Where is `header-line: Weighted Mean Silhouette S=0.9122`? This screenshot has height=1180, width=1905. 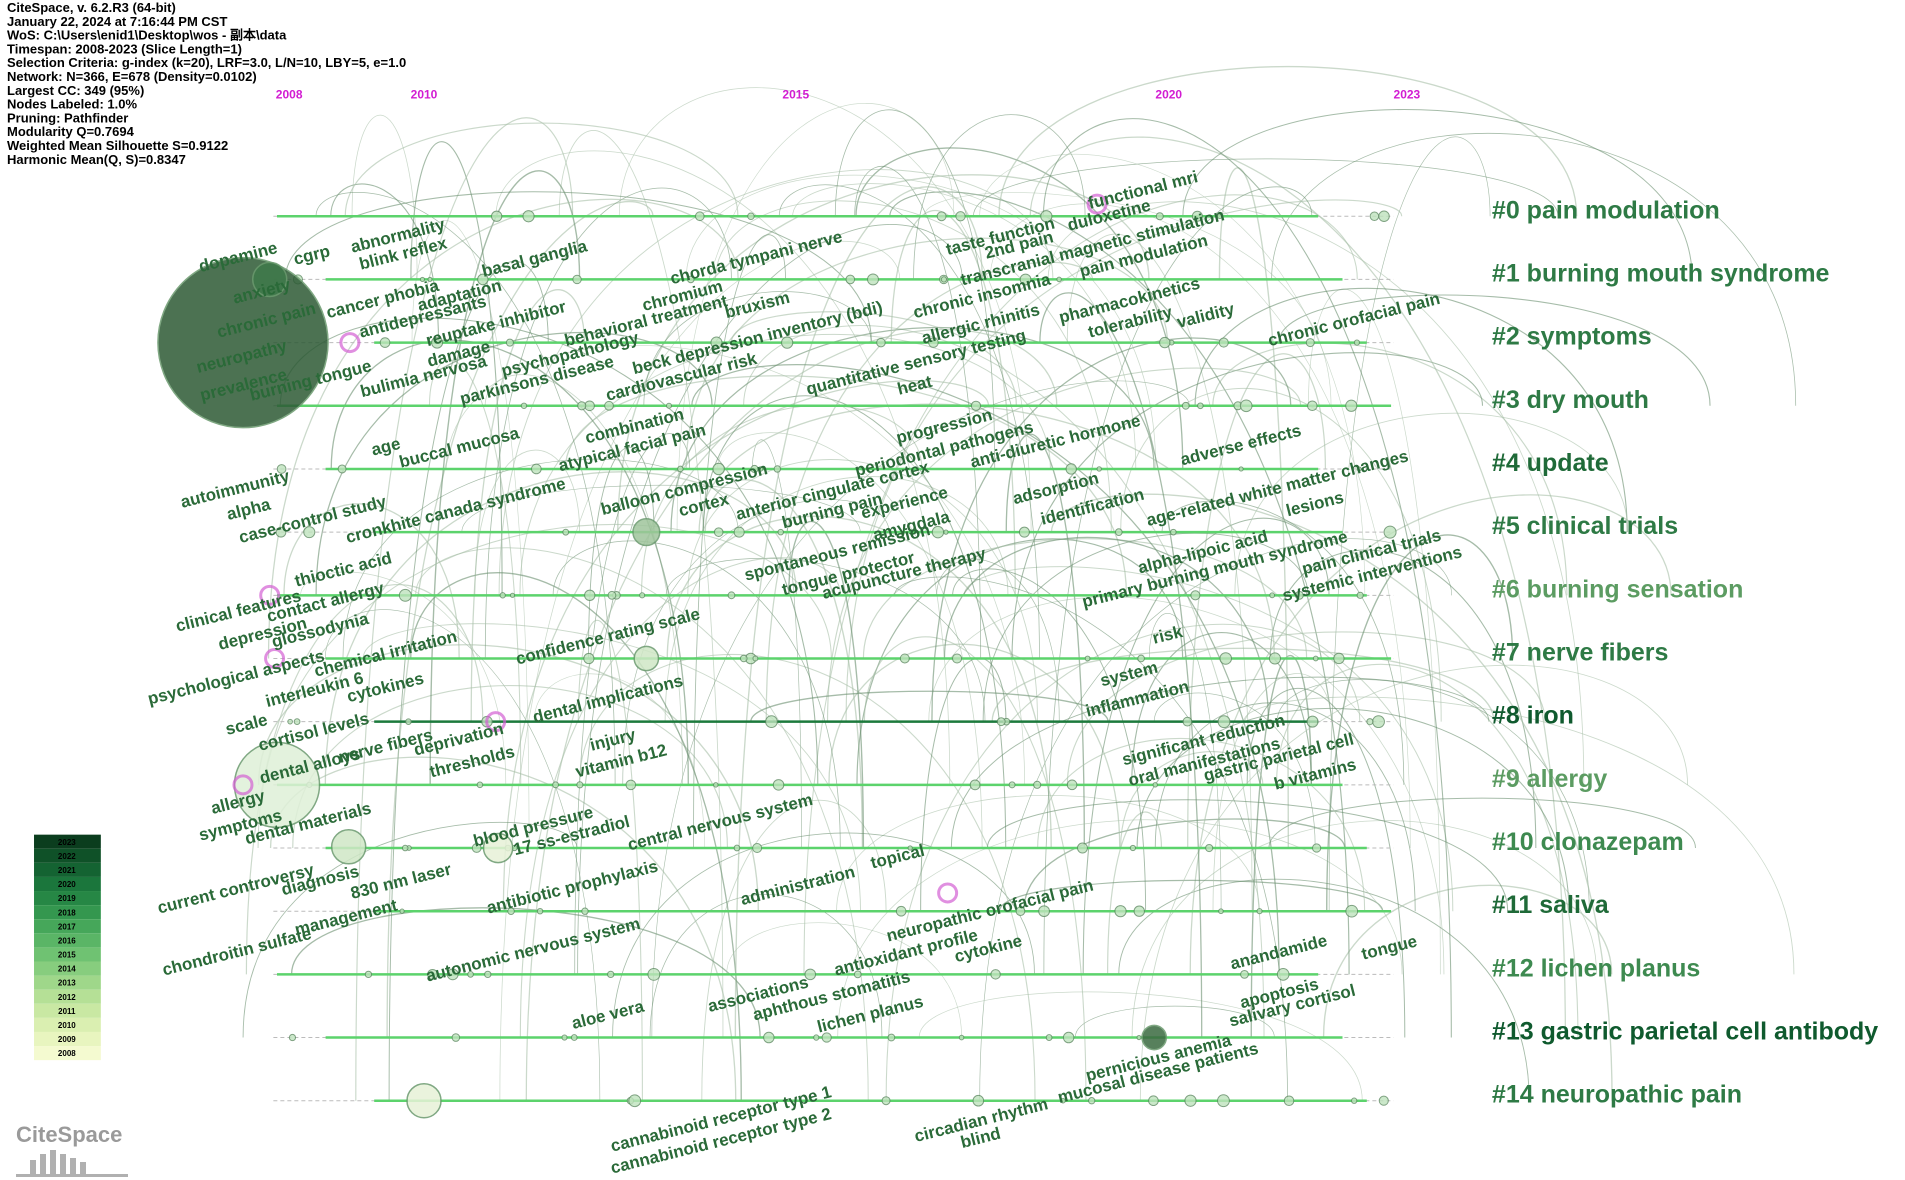
header-line: Weighted Mean Silhouette S=0.9122 is located at coordinates (117, 145).